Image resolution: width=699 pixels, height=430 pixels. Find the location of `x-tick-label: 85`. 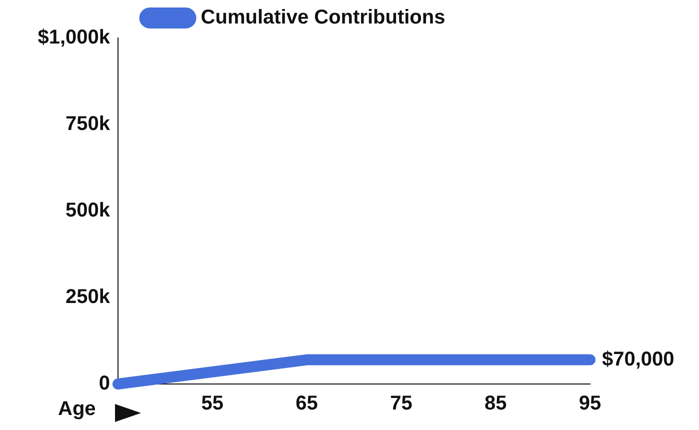

x-tick-label: 85 is located at coordinates (495, 403).